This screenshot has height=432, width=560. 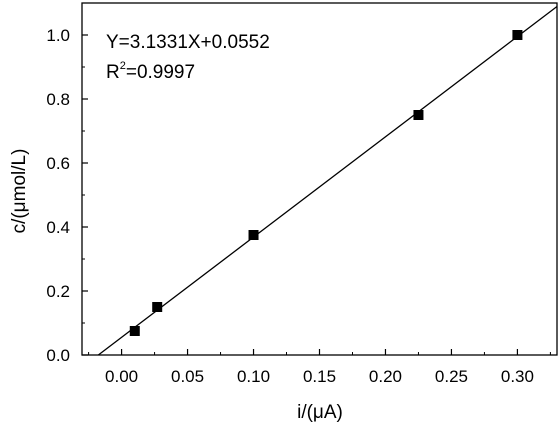 I want to click on x-tick-label: 0.00, so click(x=121, y=376).